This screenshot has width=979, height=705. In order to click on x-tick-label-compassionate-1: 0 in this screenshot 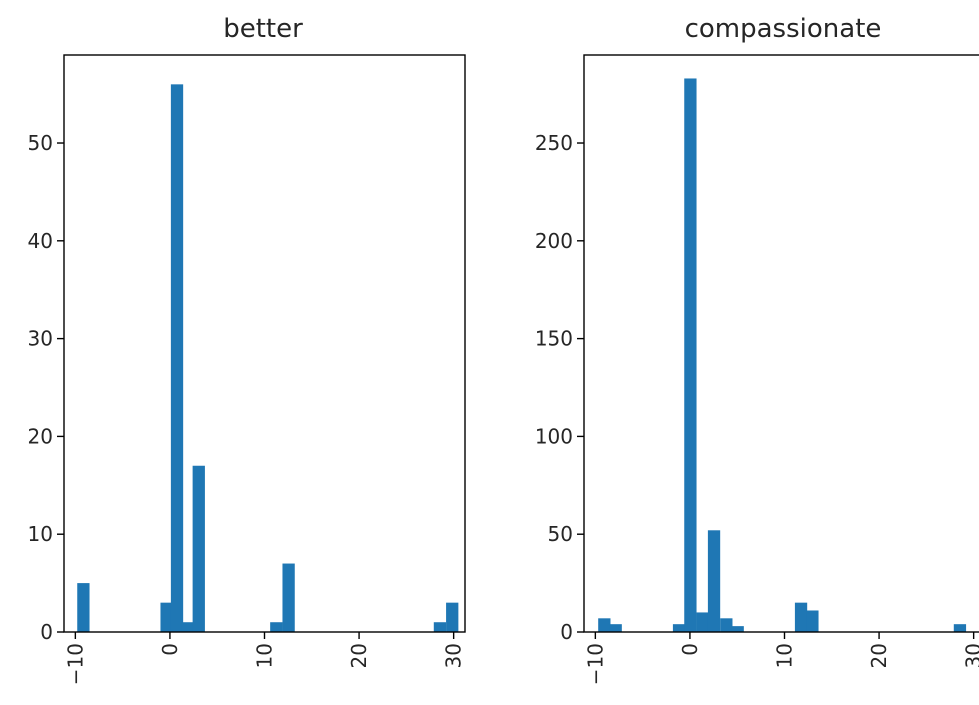, I will do `click(690, 649)`.